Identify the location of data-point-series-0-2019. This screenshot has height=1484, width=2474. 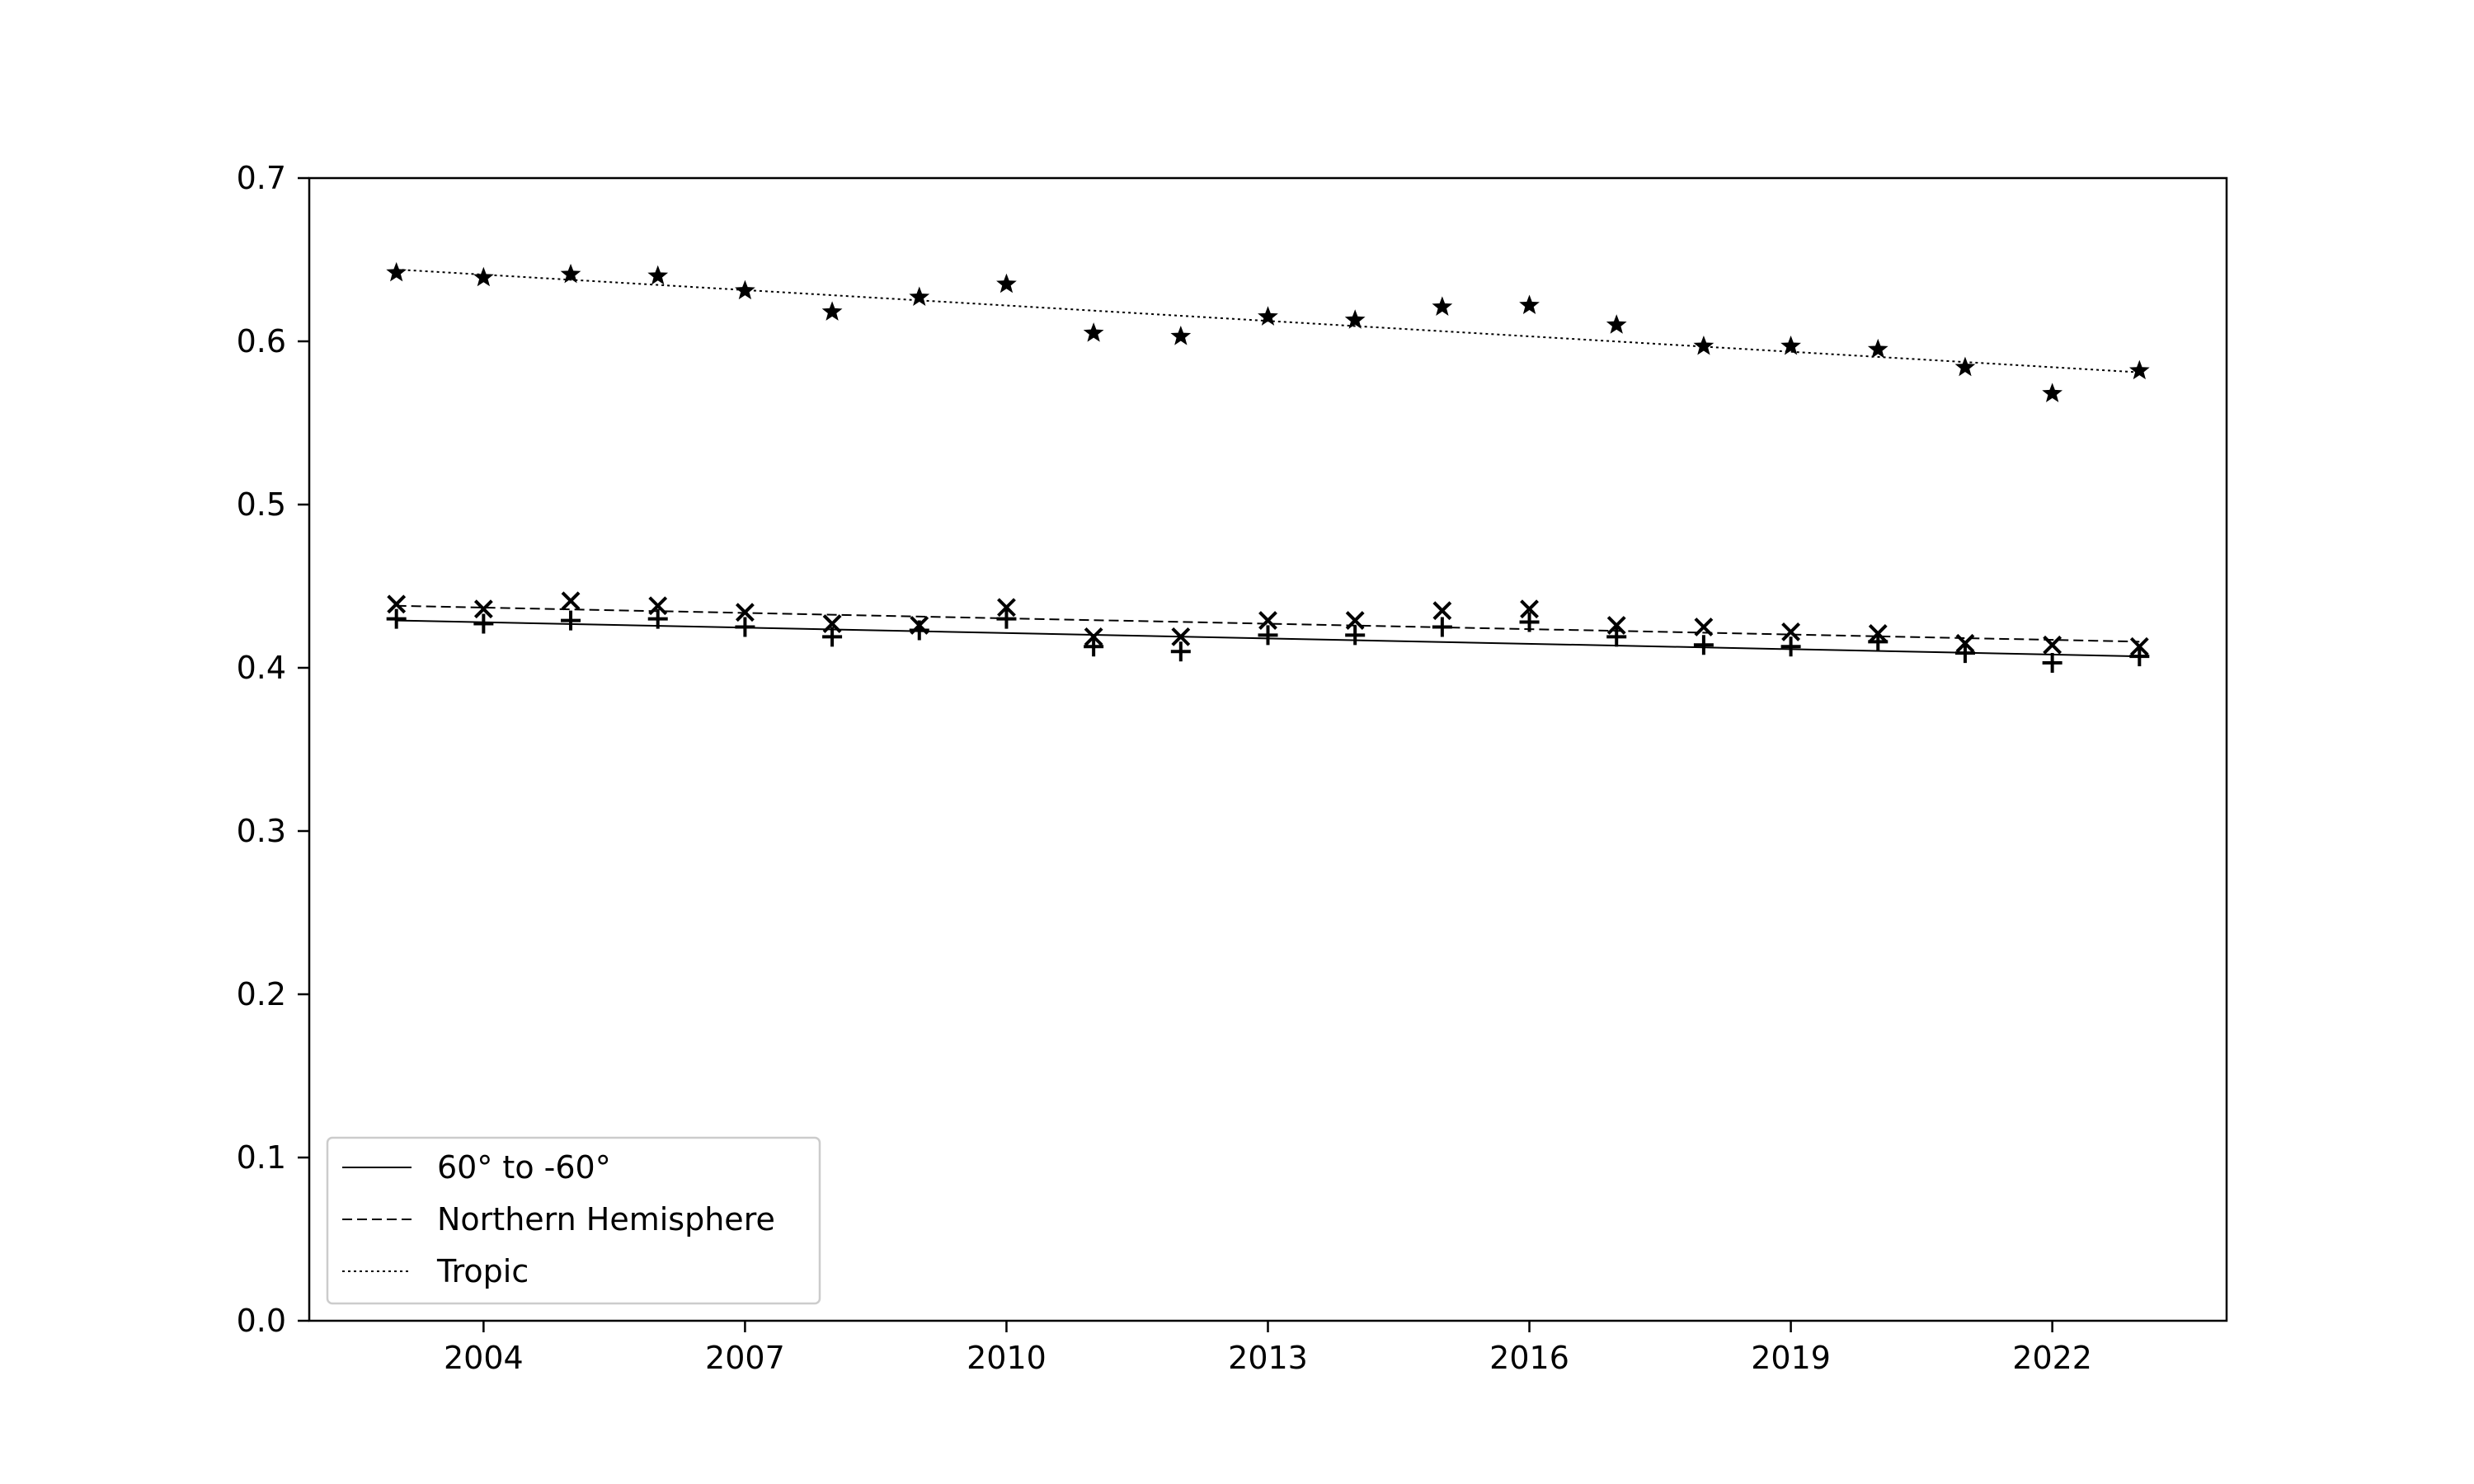
(1790, 646).